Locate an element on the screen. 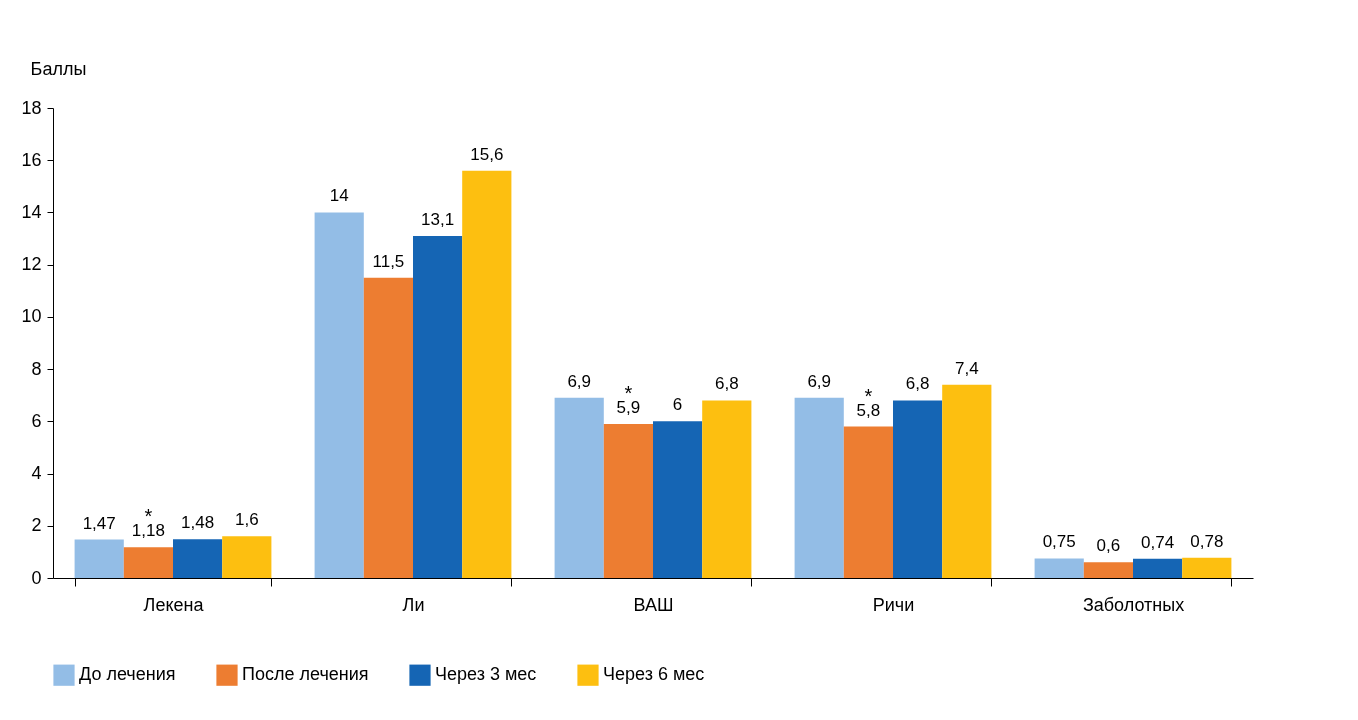 The width and height of the screenshot is (1358, 720). x-tick-label: Ли is located at coordinates (413, 604).